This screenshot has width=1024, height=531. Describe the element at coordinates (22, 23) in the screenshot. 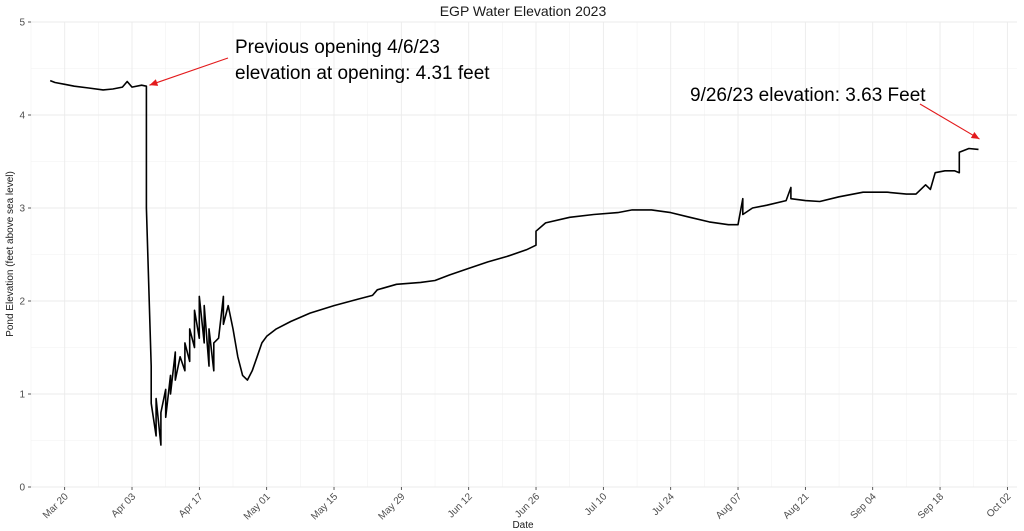

I see `y-tick-label: 5` at that location.